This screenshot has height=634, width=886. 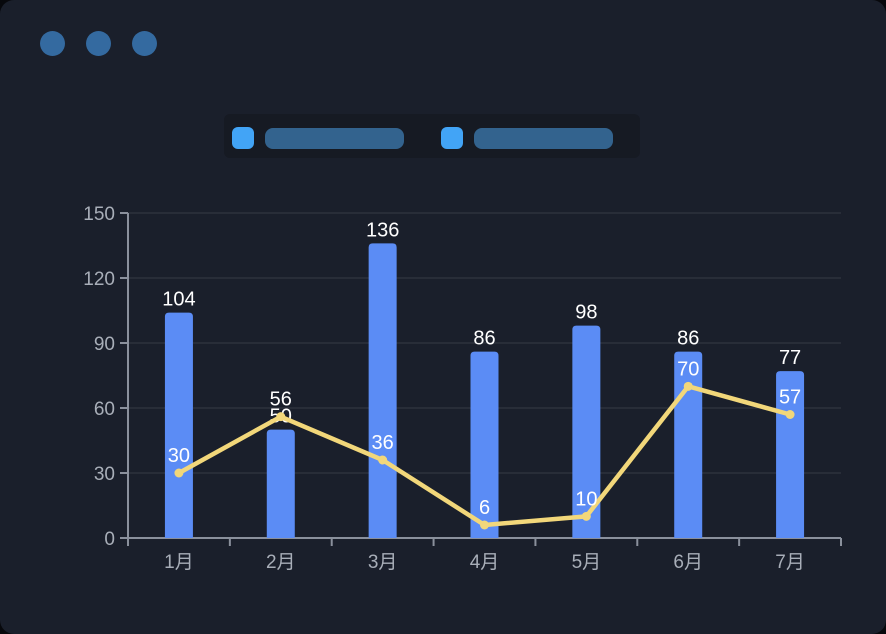 What do you see at coordinates (790, 562) in the screenshot?
I see `x-category-label-7: 7月` at bounding box center [790, 562].